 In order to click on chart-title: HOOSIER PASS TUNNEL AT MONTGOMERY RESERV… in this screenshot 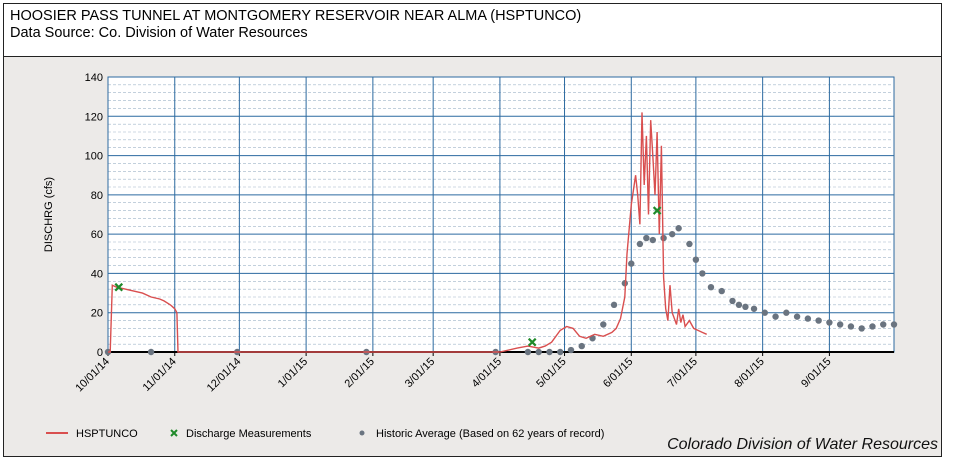, I will do `click(296, 16)`.